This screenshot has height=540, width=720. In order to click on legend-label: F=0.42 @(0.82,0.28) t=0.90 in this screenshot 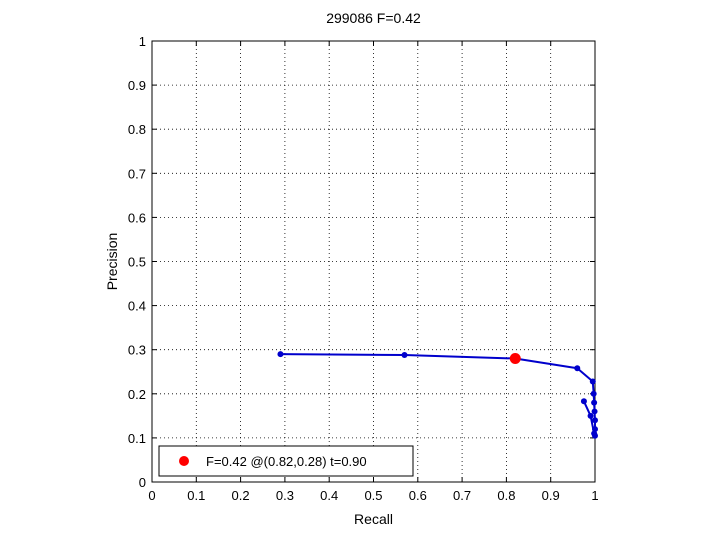, I will do `click(286, 461)`.